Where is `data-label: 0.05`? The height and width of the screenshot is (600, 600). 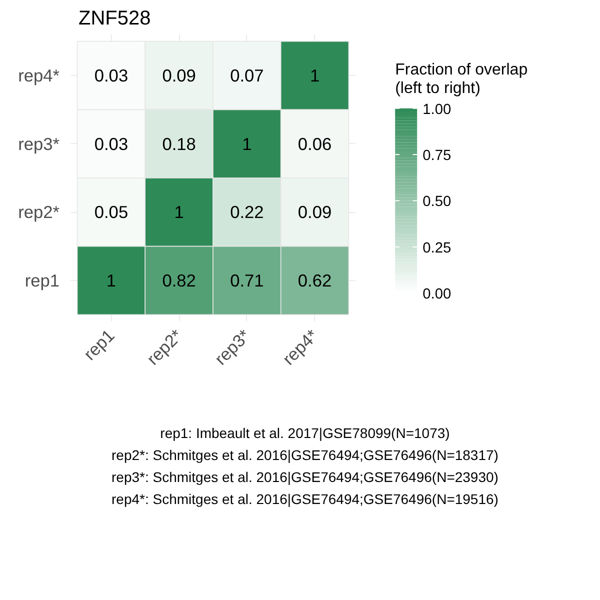 data-label: 0.05 is located at coordinates (111, 212).